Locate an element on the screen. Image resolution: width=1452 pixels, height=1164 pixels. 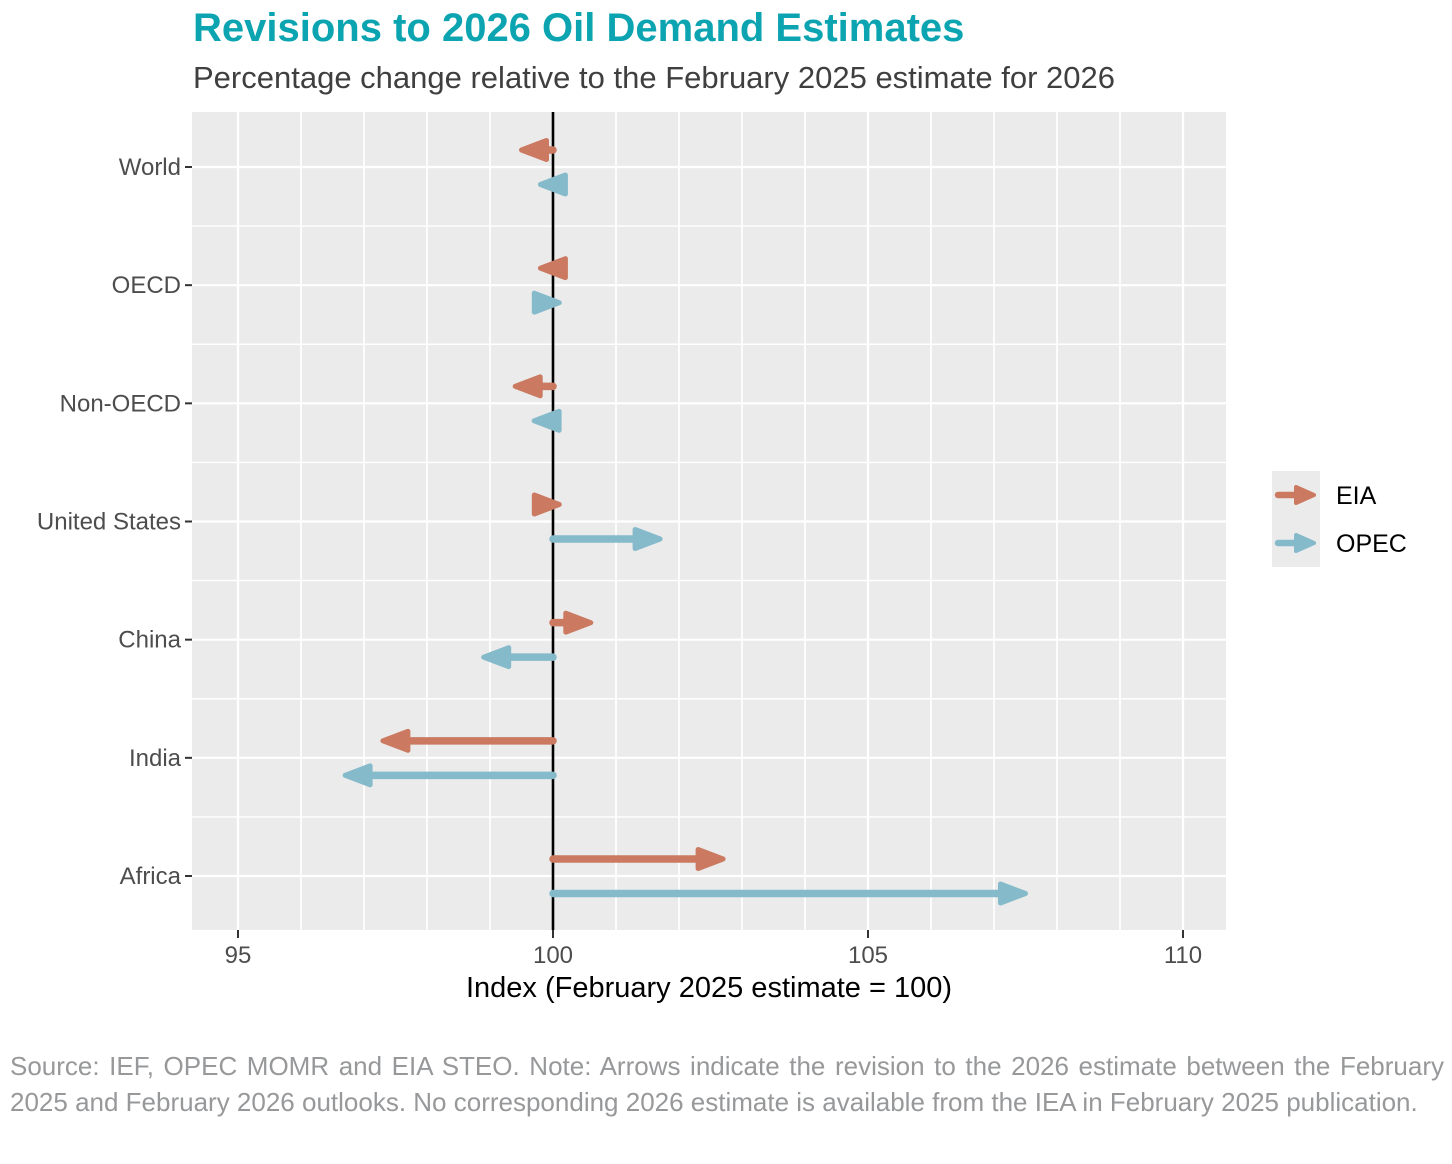
x-tick-label-100: 100 is located at coordinates (553, 955).